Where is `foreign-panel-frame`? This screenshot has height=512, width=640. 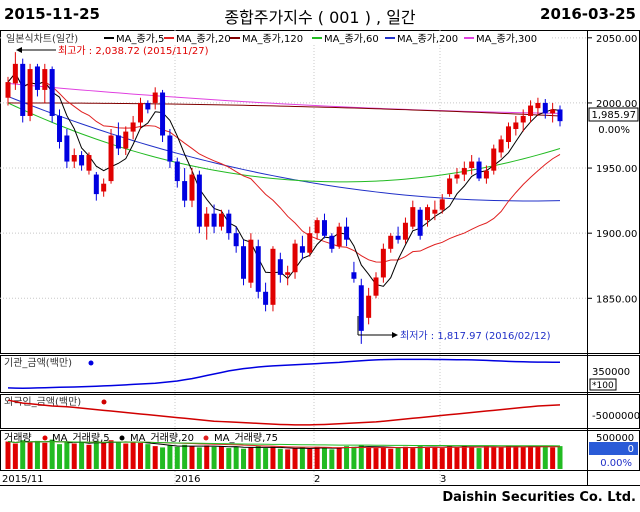 foreign-panel-frame is located at coordinates (320, 411).